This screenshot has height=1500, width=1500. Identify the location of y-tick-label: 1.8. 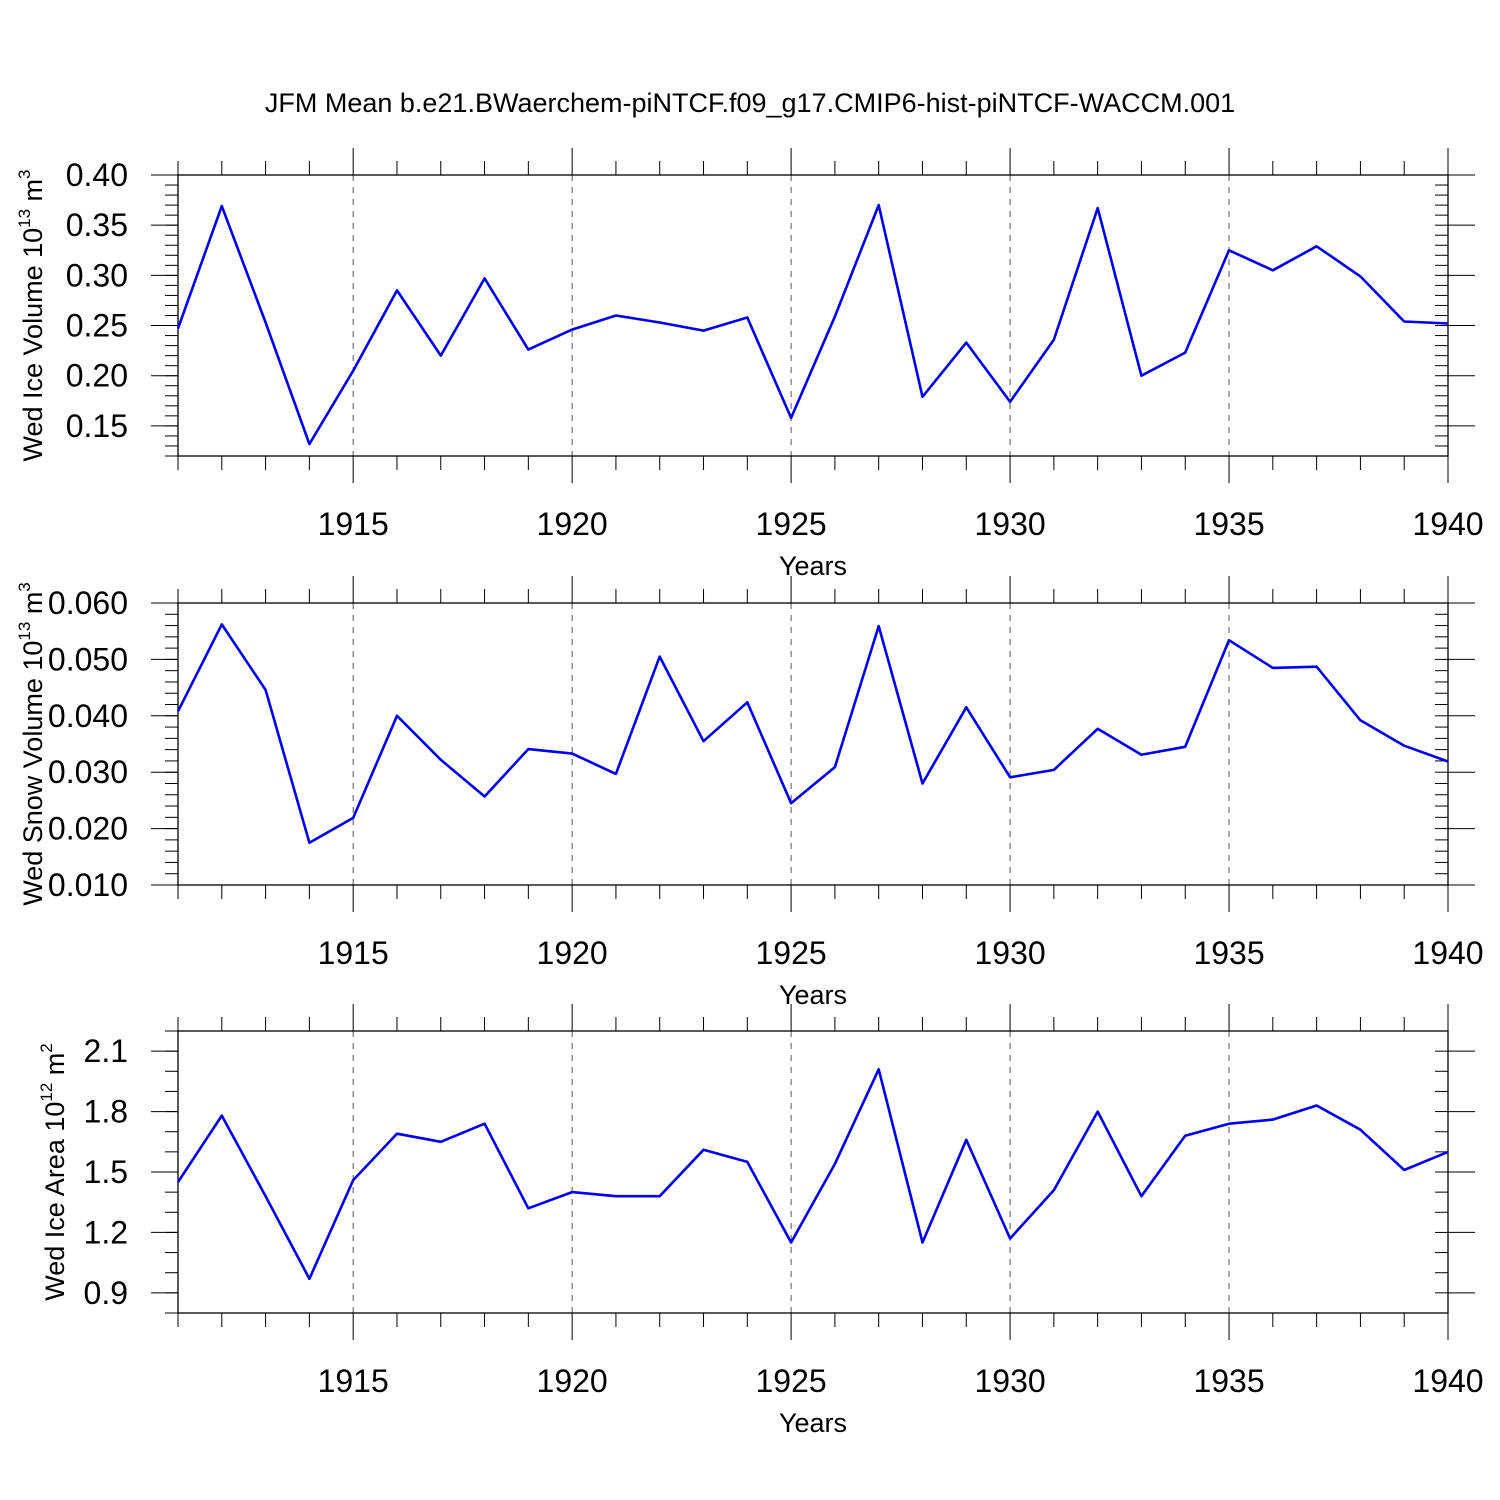
(106, 1112).